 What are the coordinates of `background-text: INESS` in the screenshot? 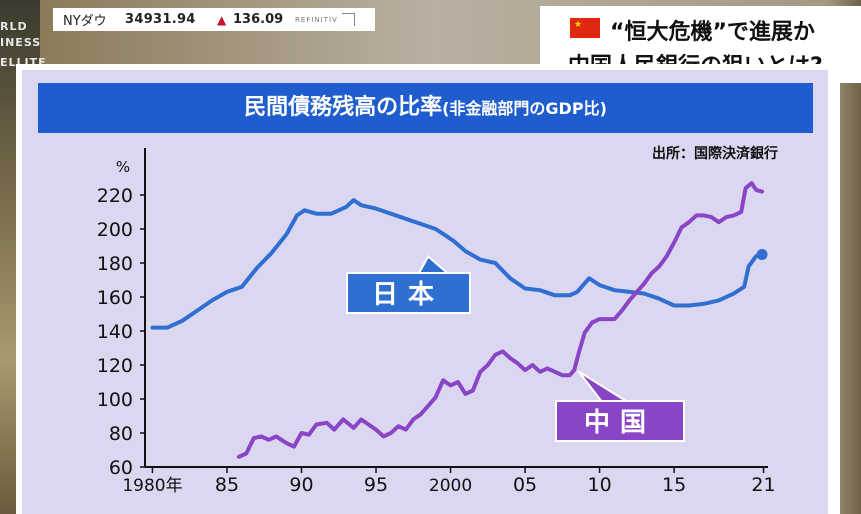 It's located at (21, 42).